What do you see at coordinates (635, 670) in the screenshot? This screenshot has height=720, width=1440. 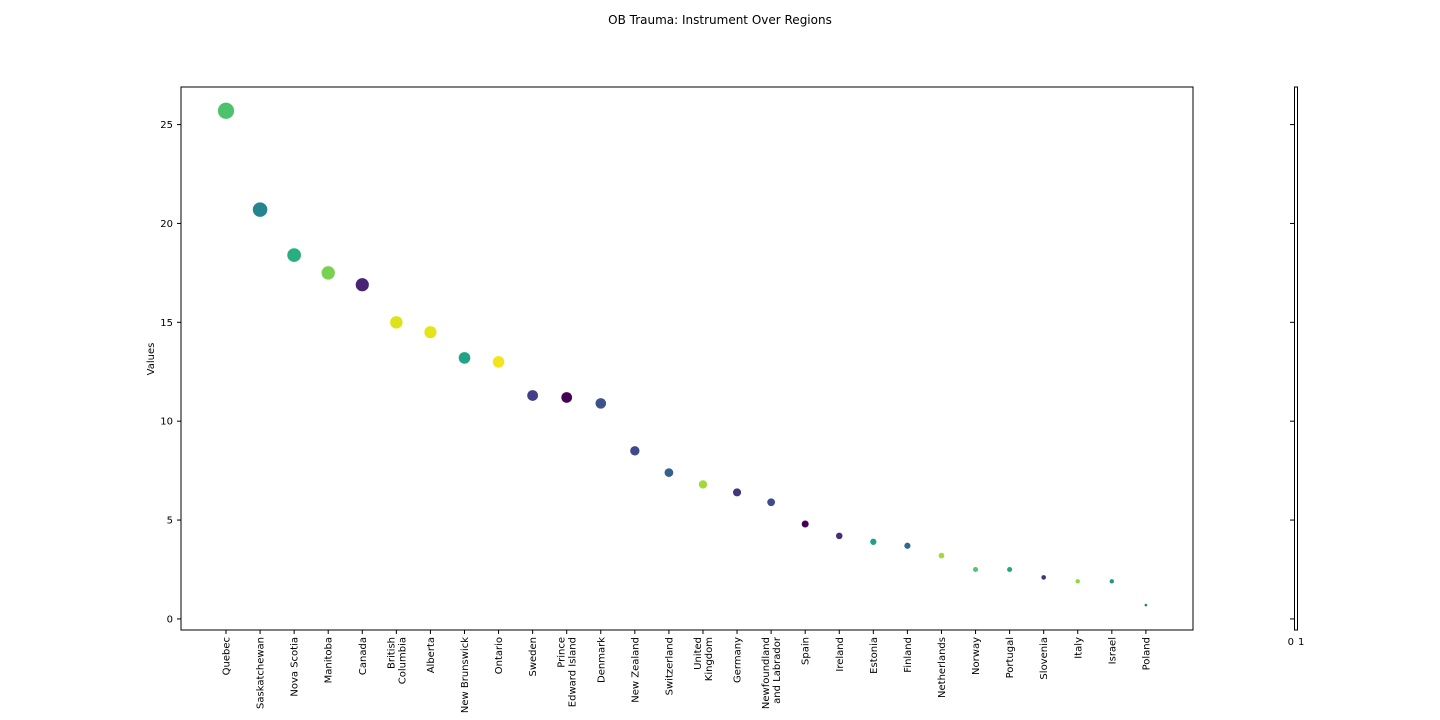 I see `x-tick-label: New Zealand` at bounding box center [635, 670].